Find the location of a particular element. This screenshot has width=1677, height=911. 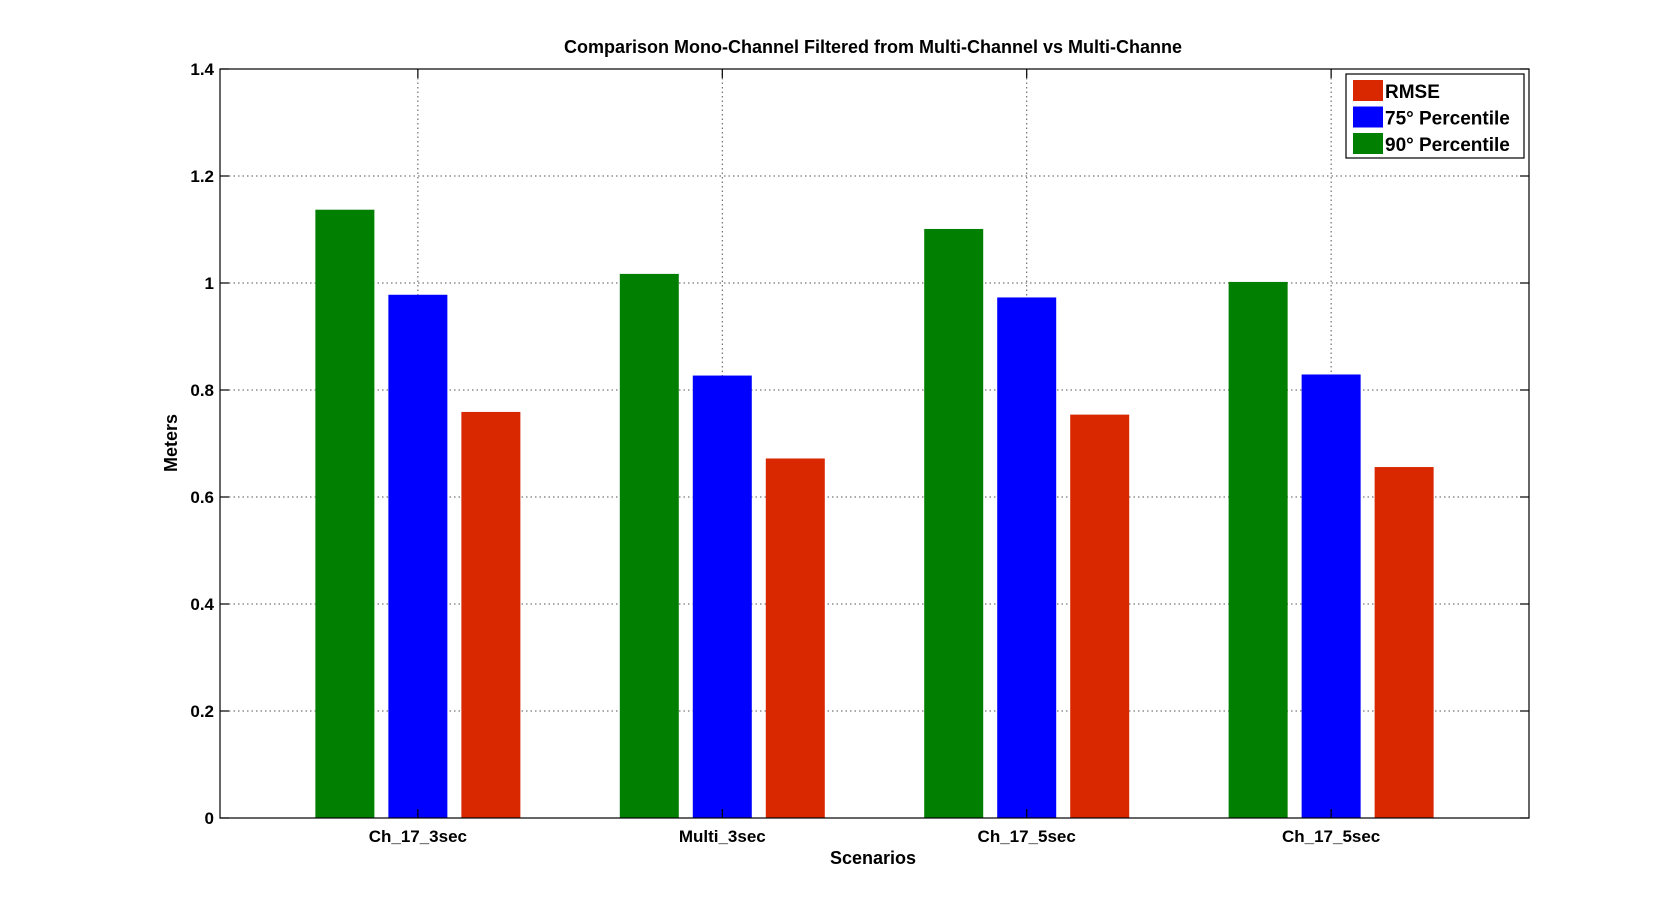

legend: RMSE 75° Percentile 90° Percentile is located at coordinates (1435, 116).